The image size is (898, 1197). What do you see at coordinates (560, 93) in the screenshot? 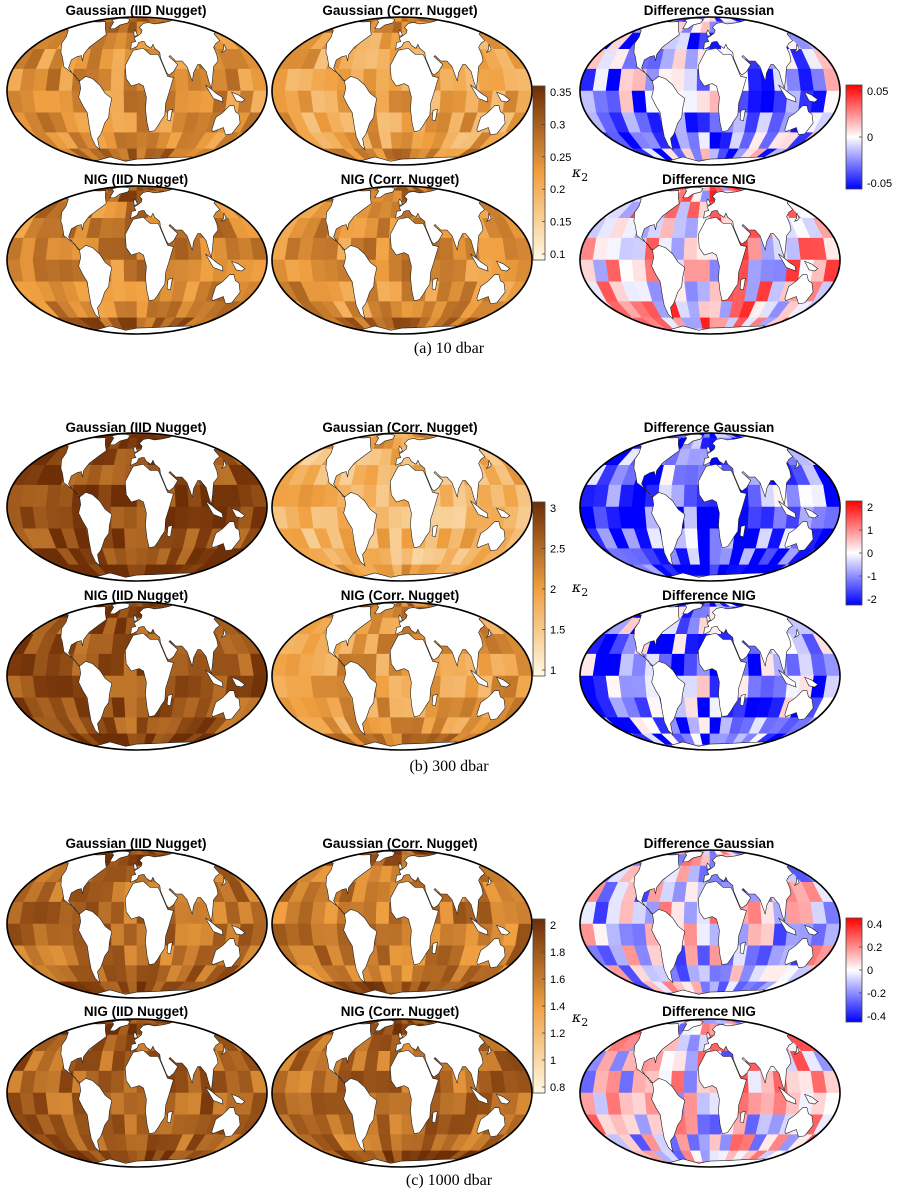
I see `colorbar-tick-label: 0.35` at bounding box center [560, 93].